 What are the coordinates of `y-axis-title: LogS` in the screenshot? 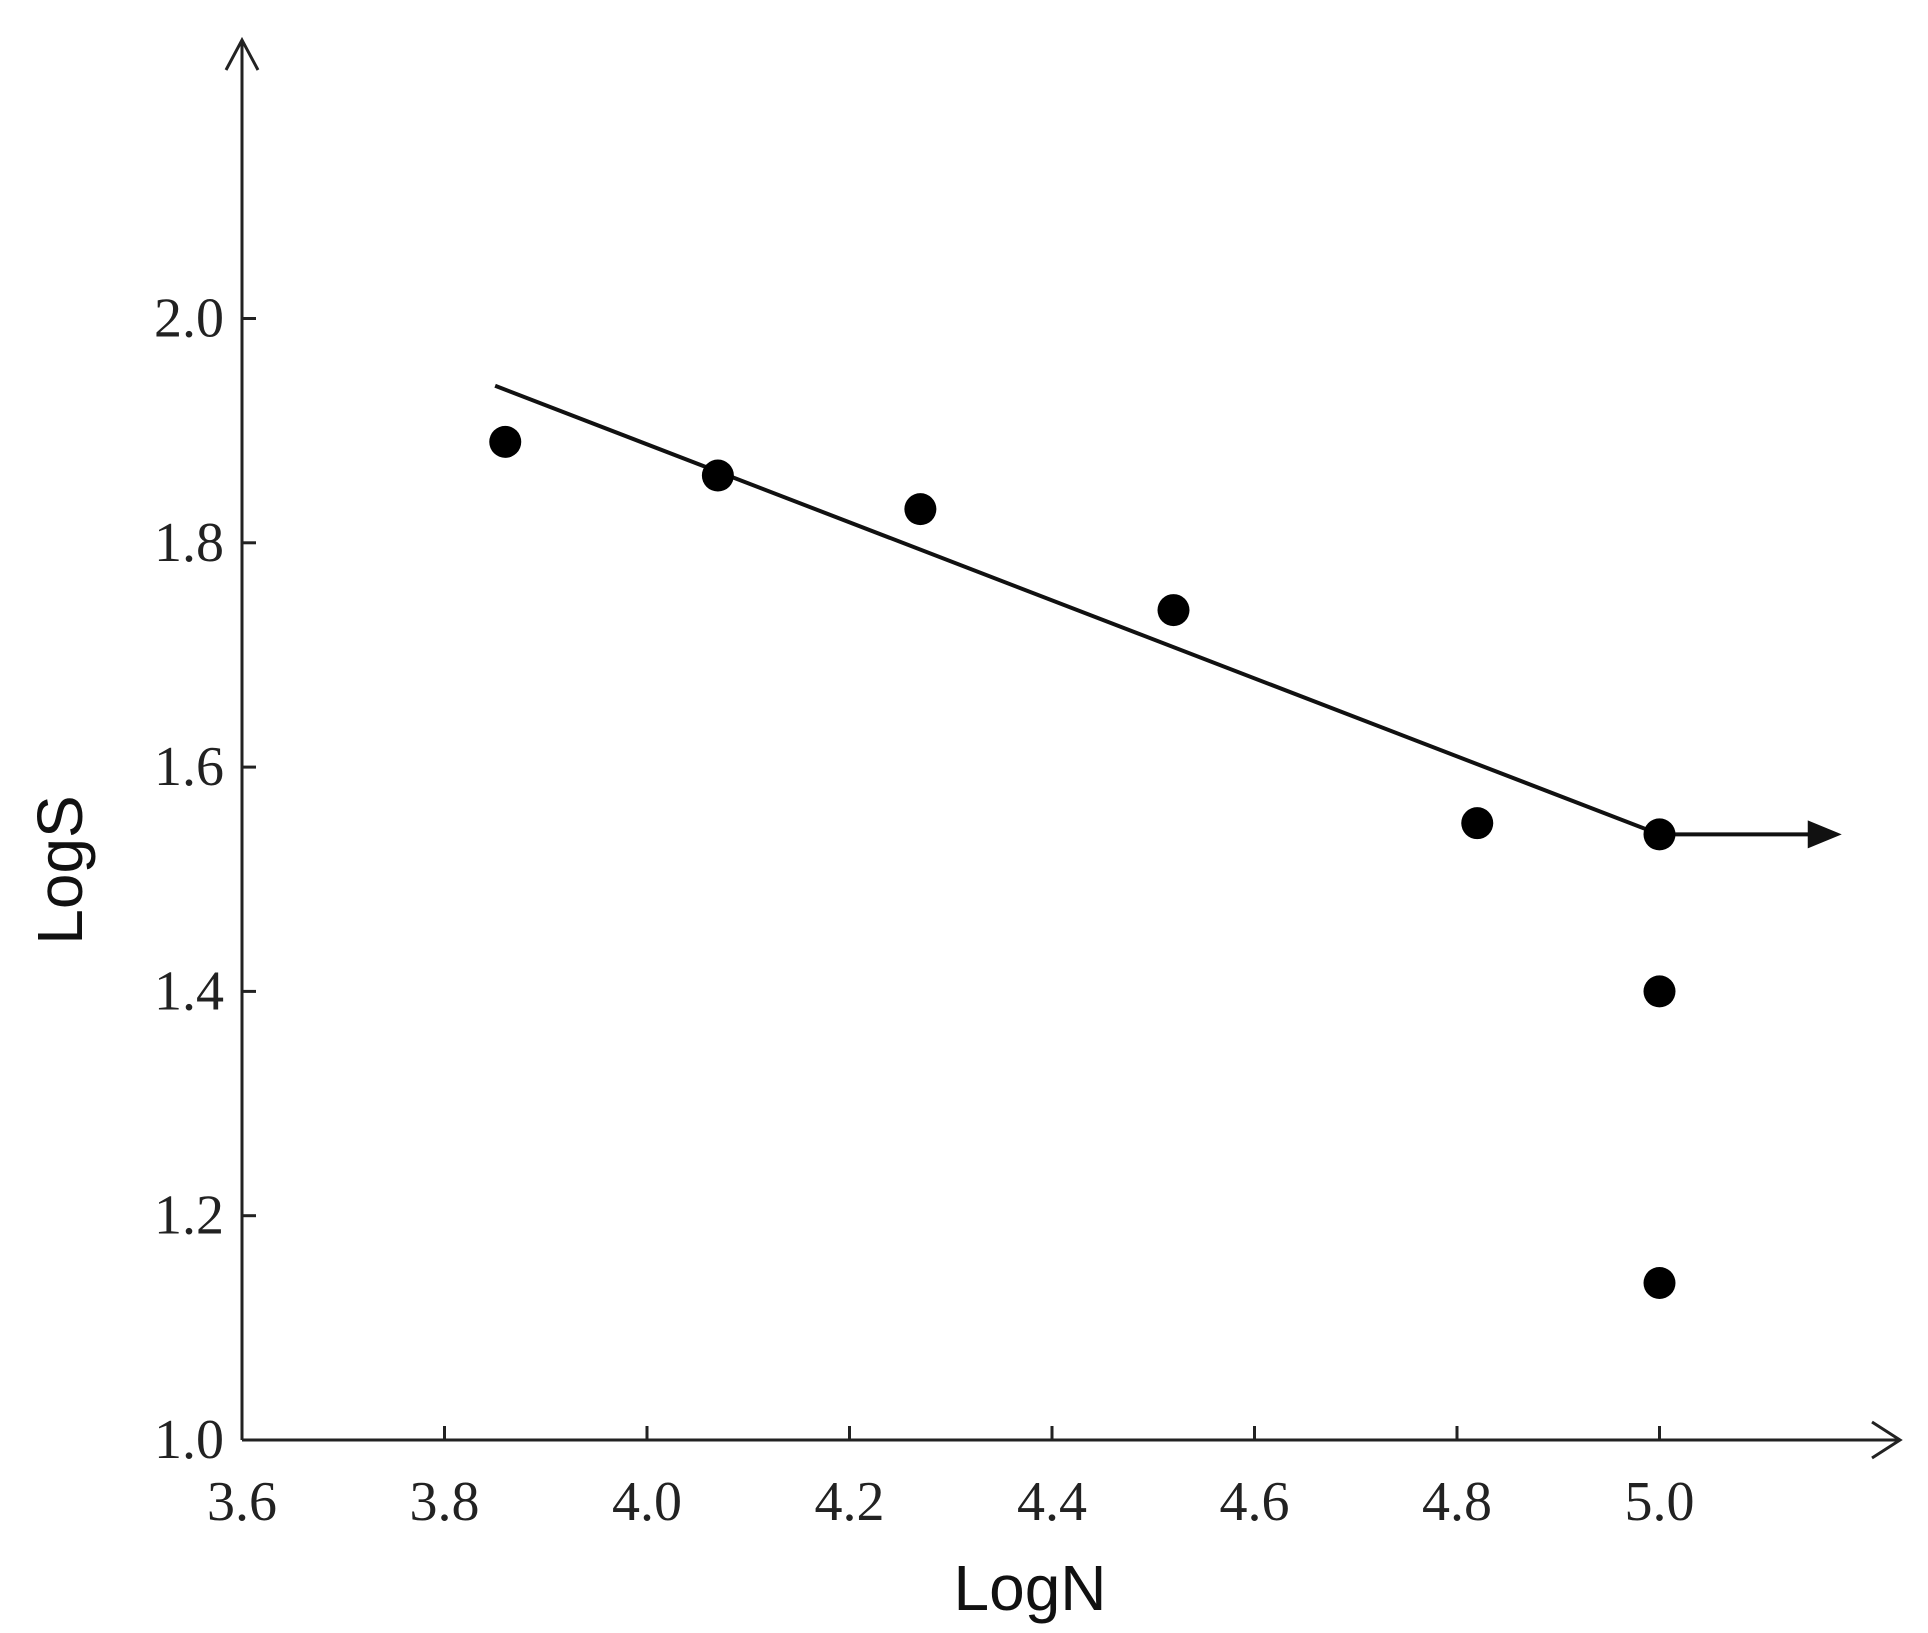 It's located at (60, 869).